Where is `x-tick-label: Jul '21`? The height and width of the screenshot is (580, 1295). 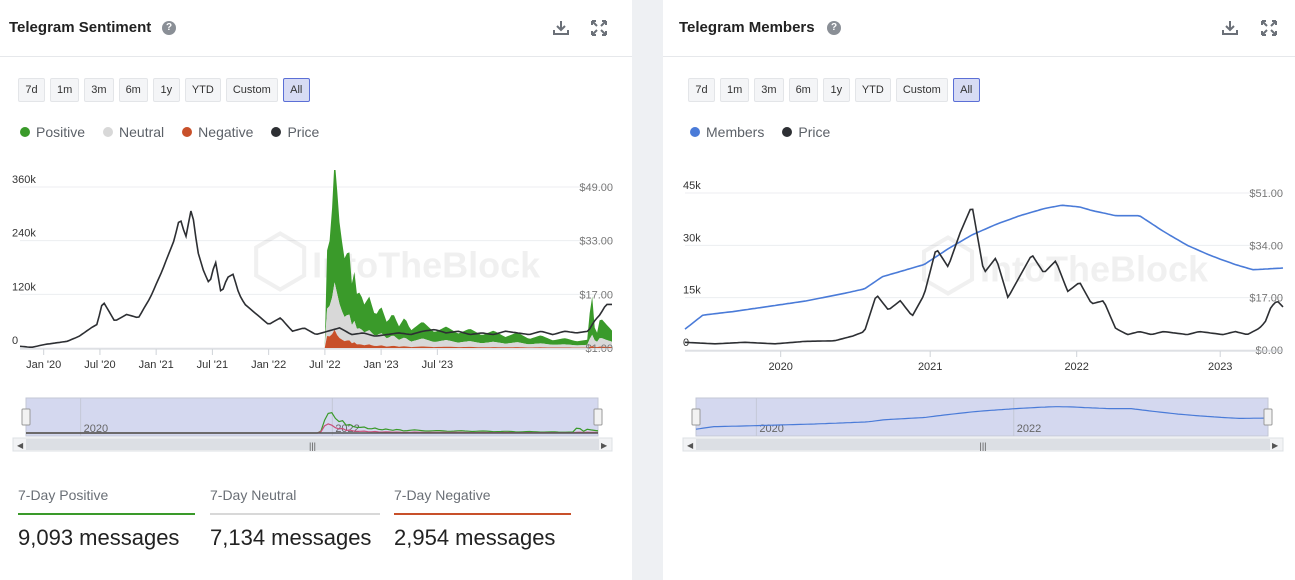
x-tick-label: Jul '21 is located at coordinates (212, 365).